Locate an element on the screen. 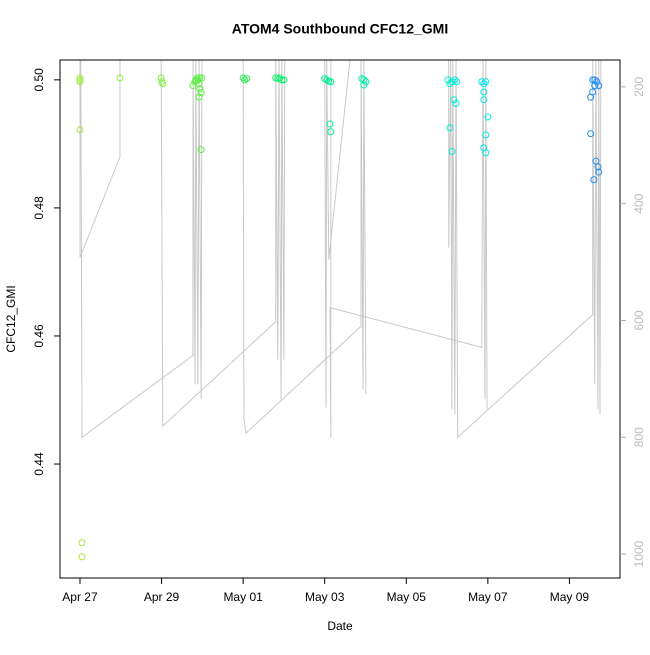 The image size is (650, 655). y2-tick-label: 600 is located at coordinates (639, 320).